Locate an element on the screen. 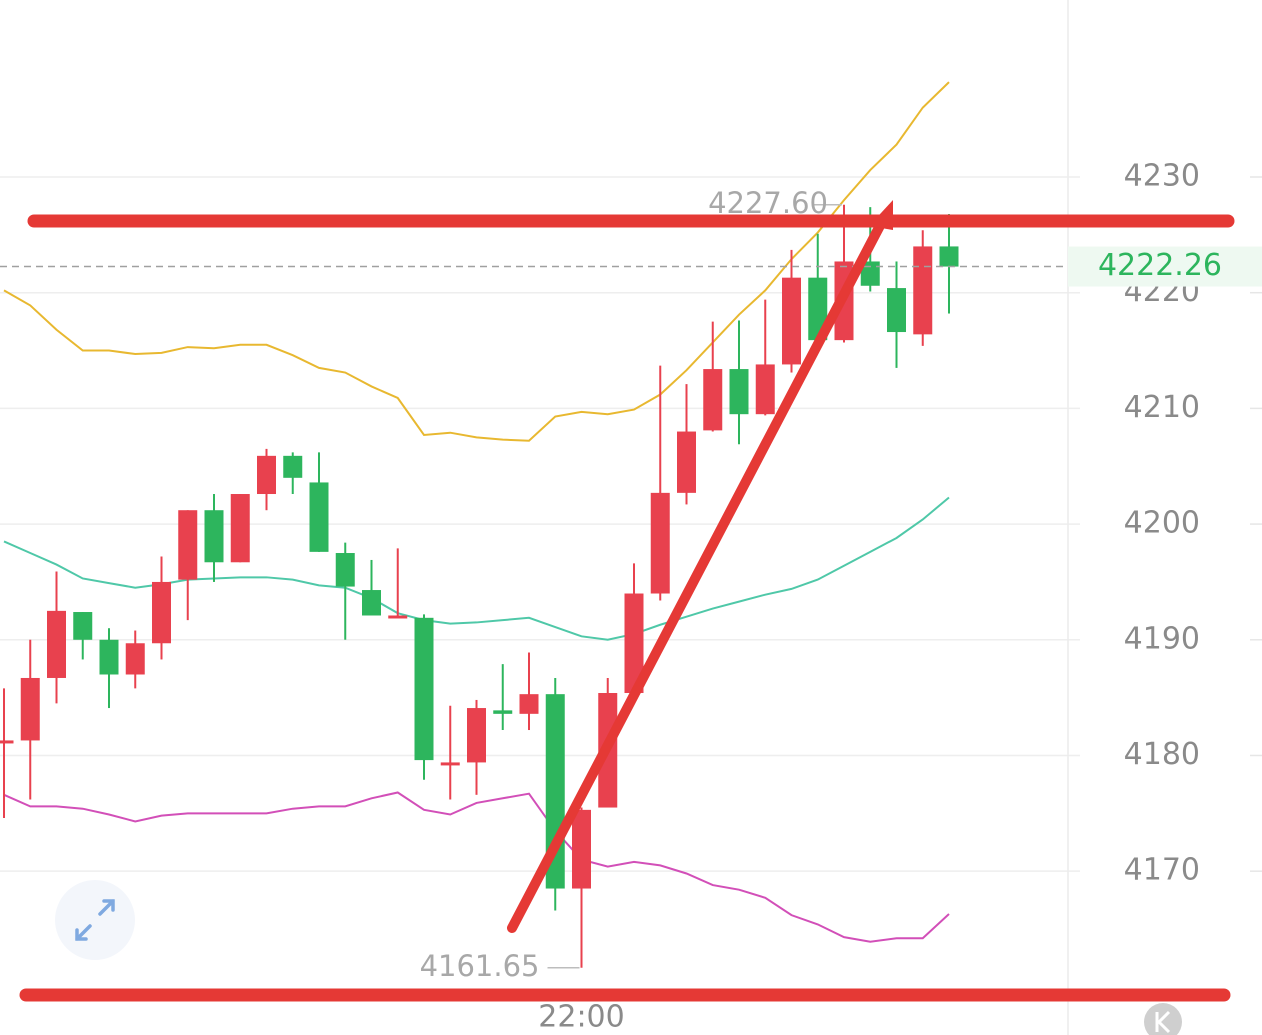 The width and height of the screenshot is (1262, 1035). last-price-box is located at coordinates (1165, 266).